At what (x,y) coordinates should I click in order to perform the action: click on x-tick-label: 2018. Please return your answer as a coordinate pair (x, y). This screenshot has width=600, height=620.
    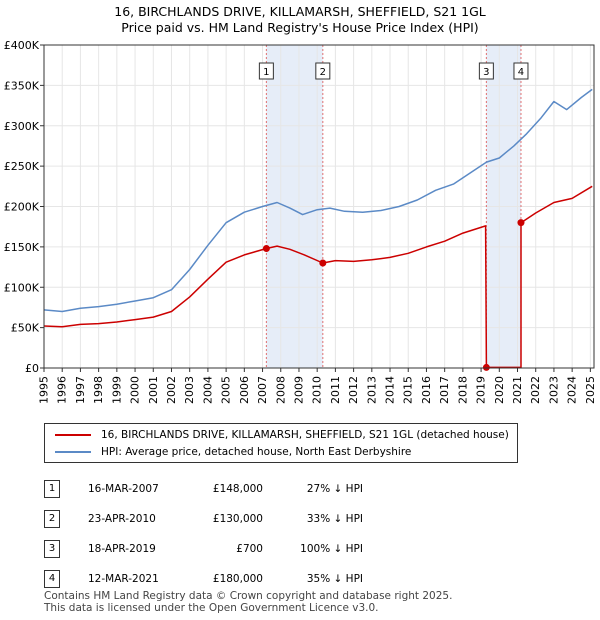
    Looking at the image, I should click on (462, 390).